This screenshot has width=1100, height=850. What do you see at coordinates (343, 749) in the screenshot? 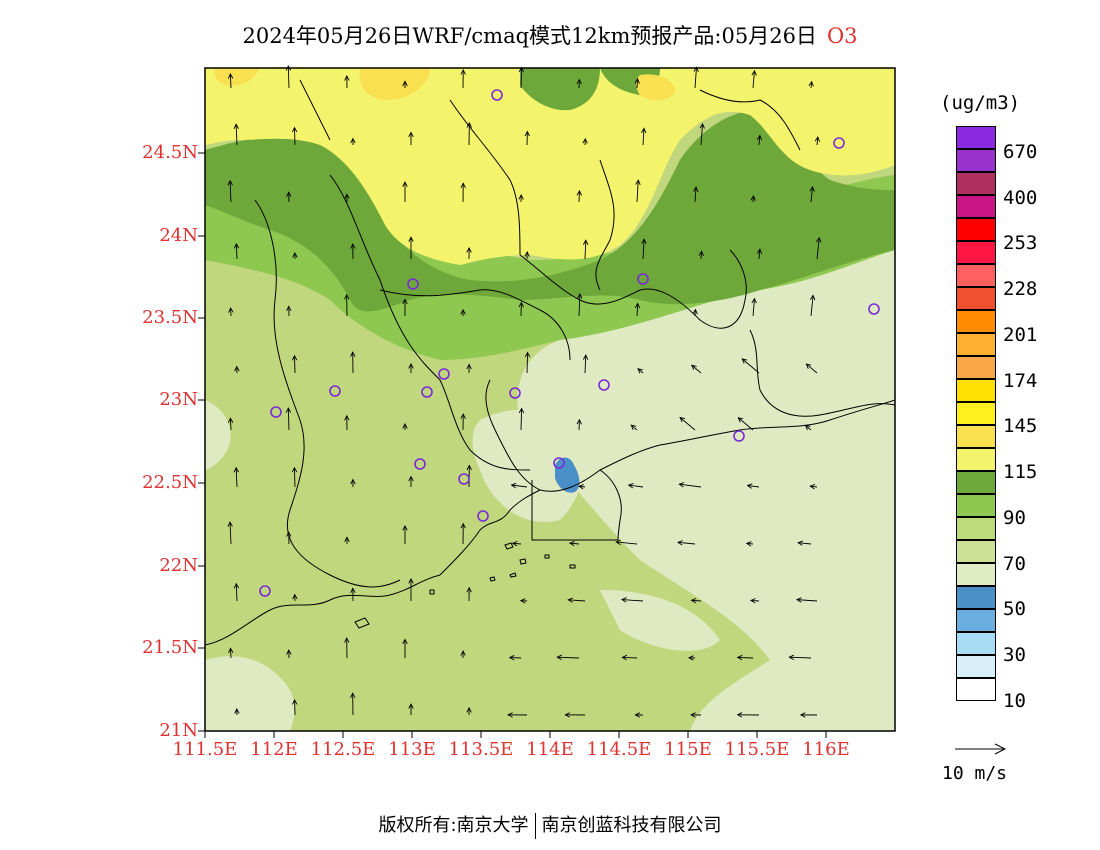
I see `lon-label-112-5: 112.5E` at bounding box center [343, 749].